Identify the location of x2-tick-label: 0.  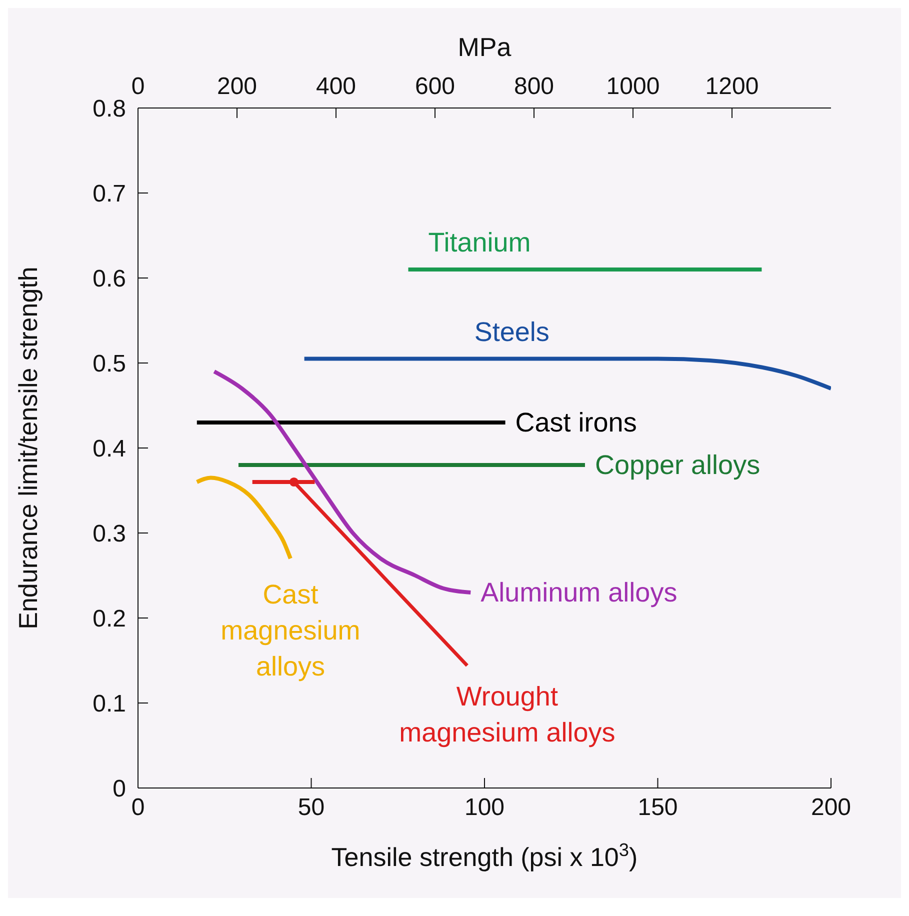
(138, 86).